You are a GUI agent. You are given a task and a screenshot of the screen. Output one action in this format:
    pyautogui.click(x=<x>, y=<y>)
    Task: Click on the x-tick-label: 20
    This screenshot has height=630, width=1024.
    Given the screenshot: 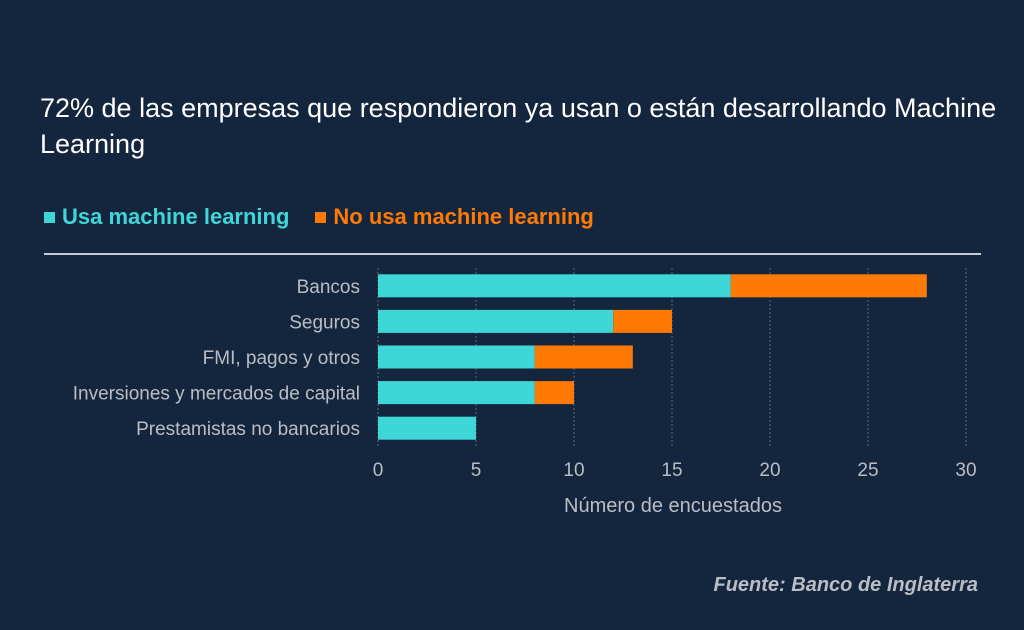 What is the action you would take?
    pyautogui.click(x=769, y=470)
    